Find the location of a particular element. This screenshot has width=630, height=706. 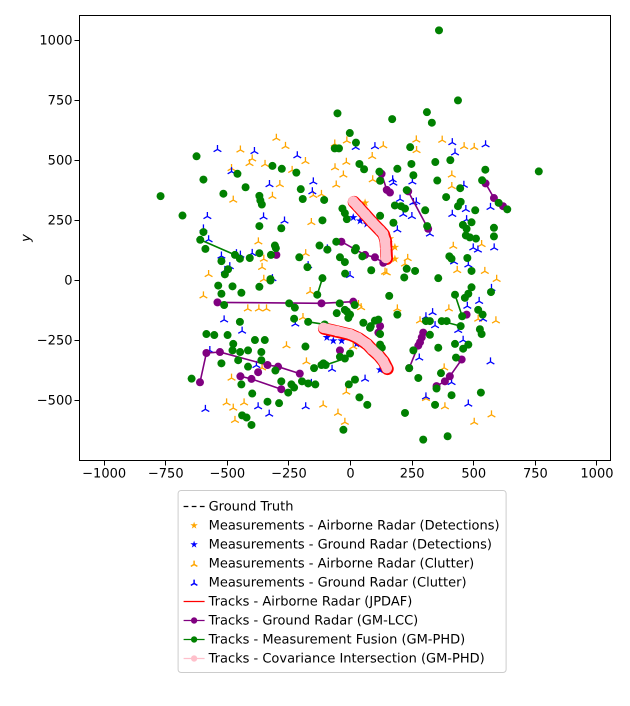

legend-label: Measurements - Ground Radar (Detections) is located at coordinates (350, 545).